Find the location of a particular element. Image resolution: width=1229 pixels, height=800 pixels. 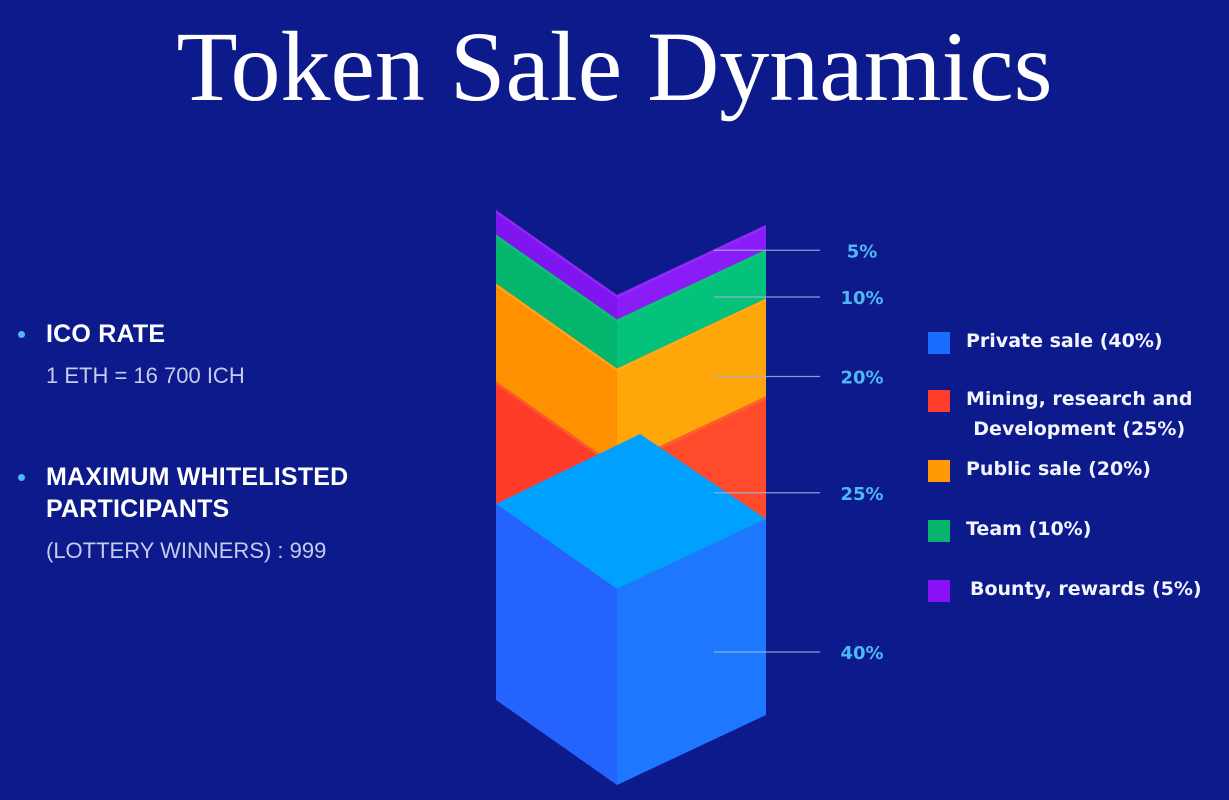

bar-team-right-face is located at coordinates (691, 309).